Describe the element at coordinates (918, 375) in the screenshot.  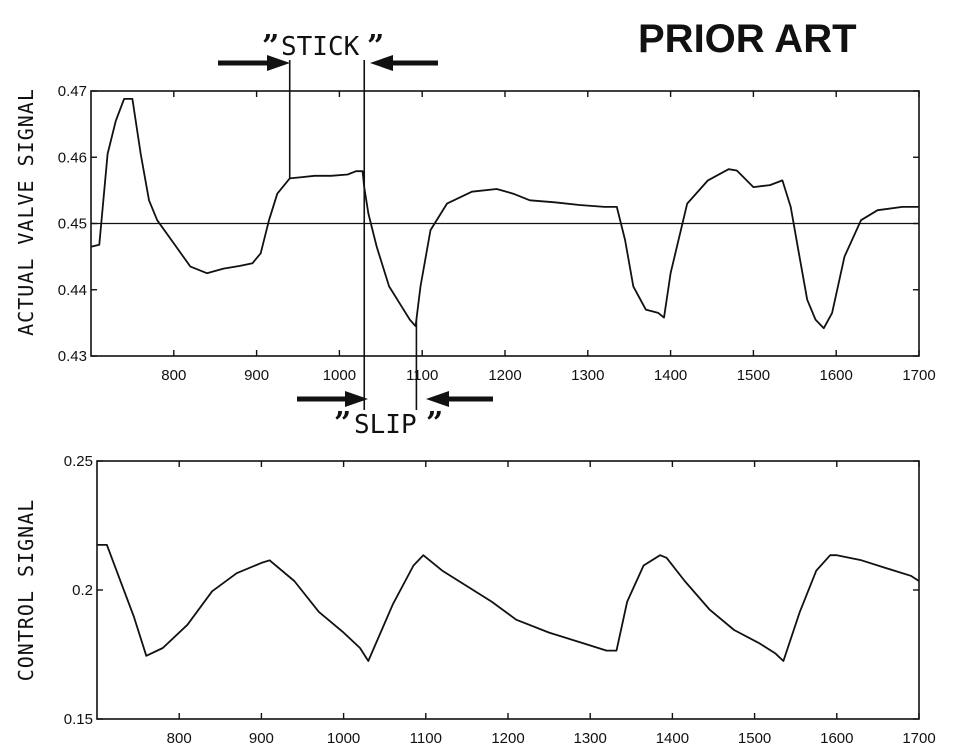
I see `valve-signal-x-tick-label: 1700` at that location.